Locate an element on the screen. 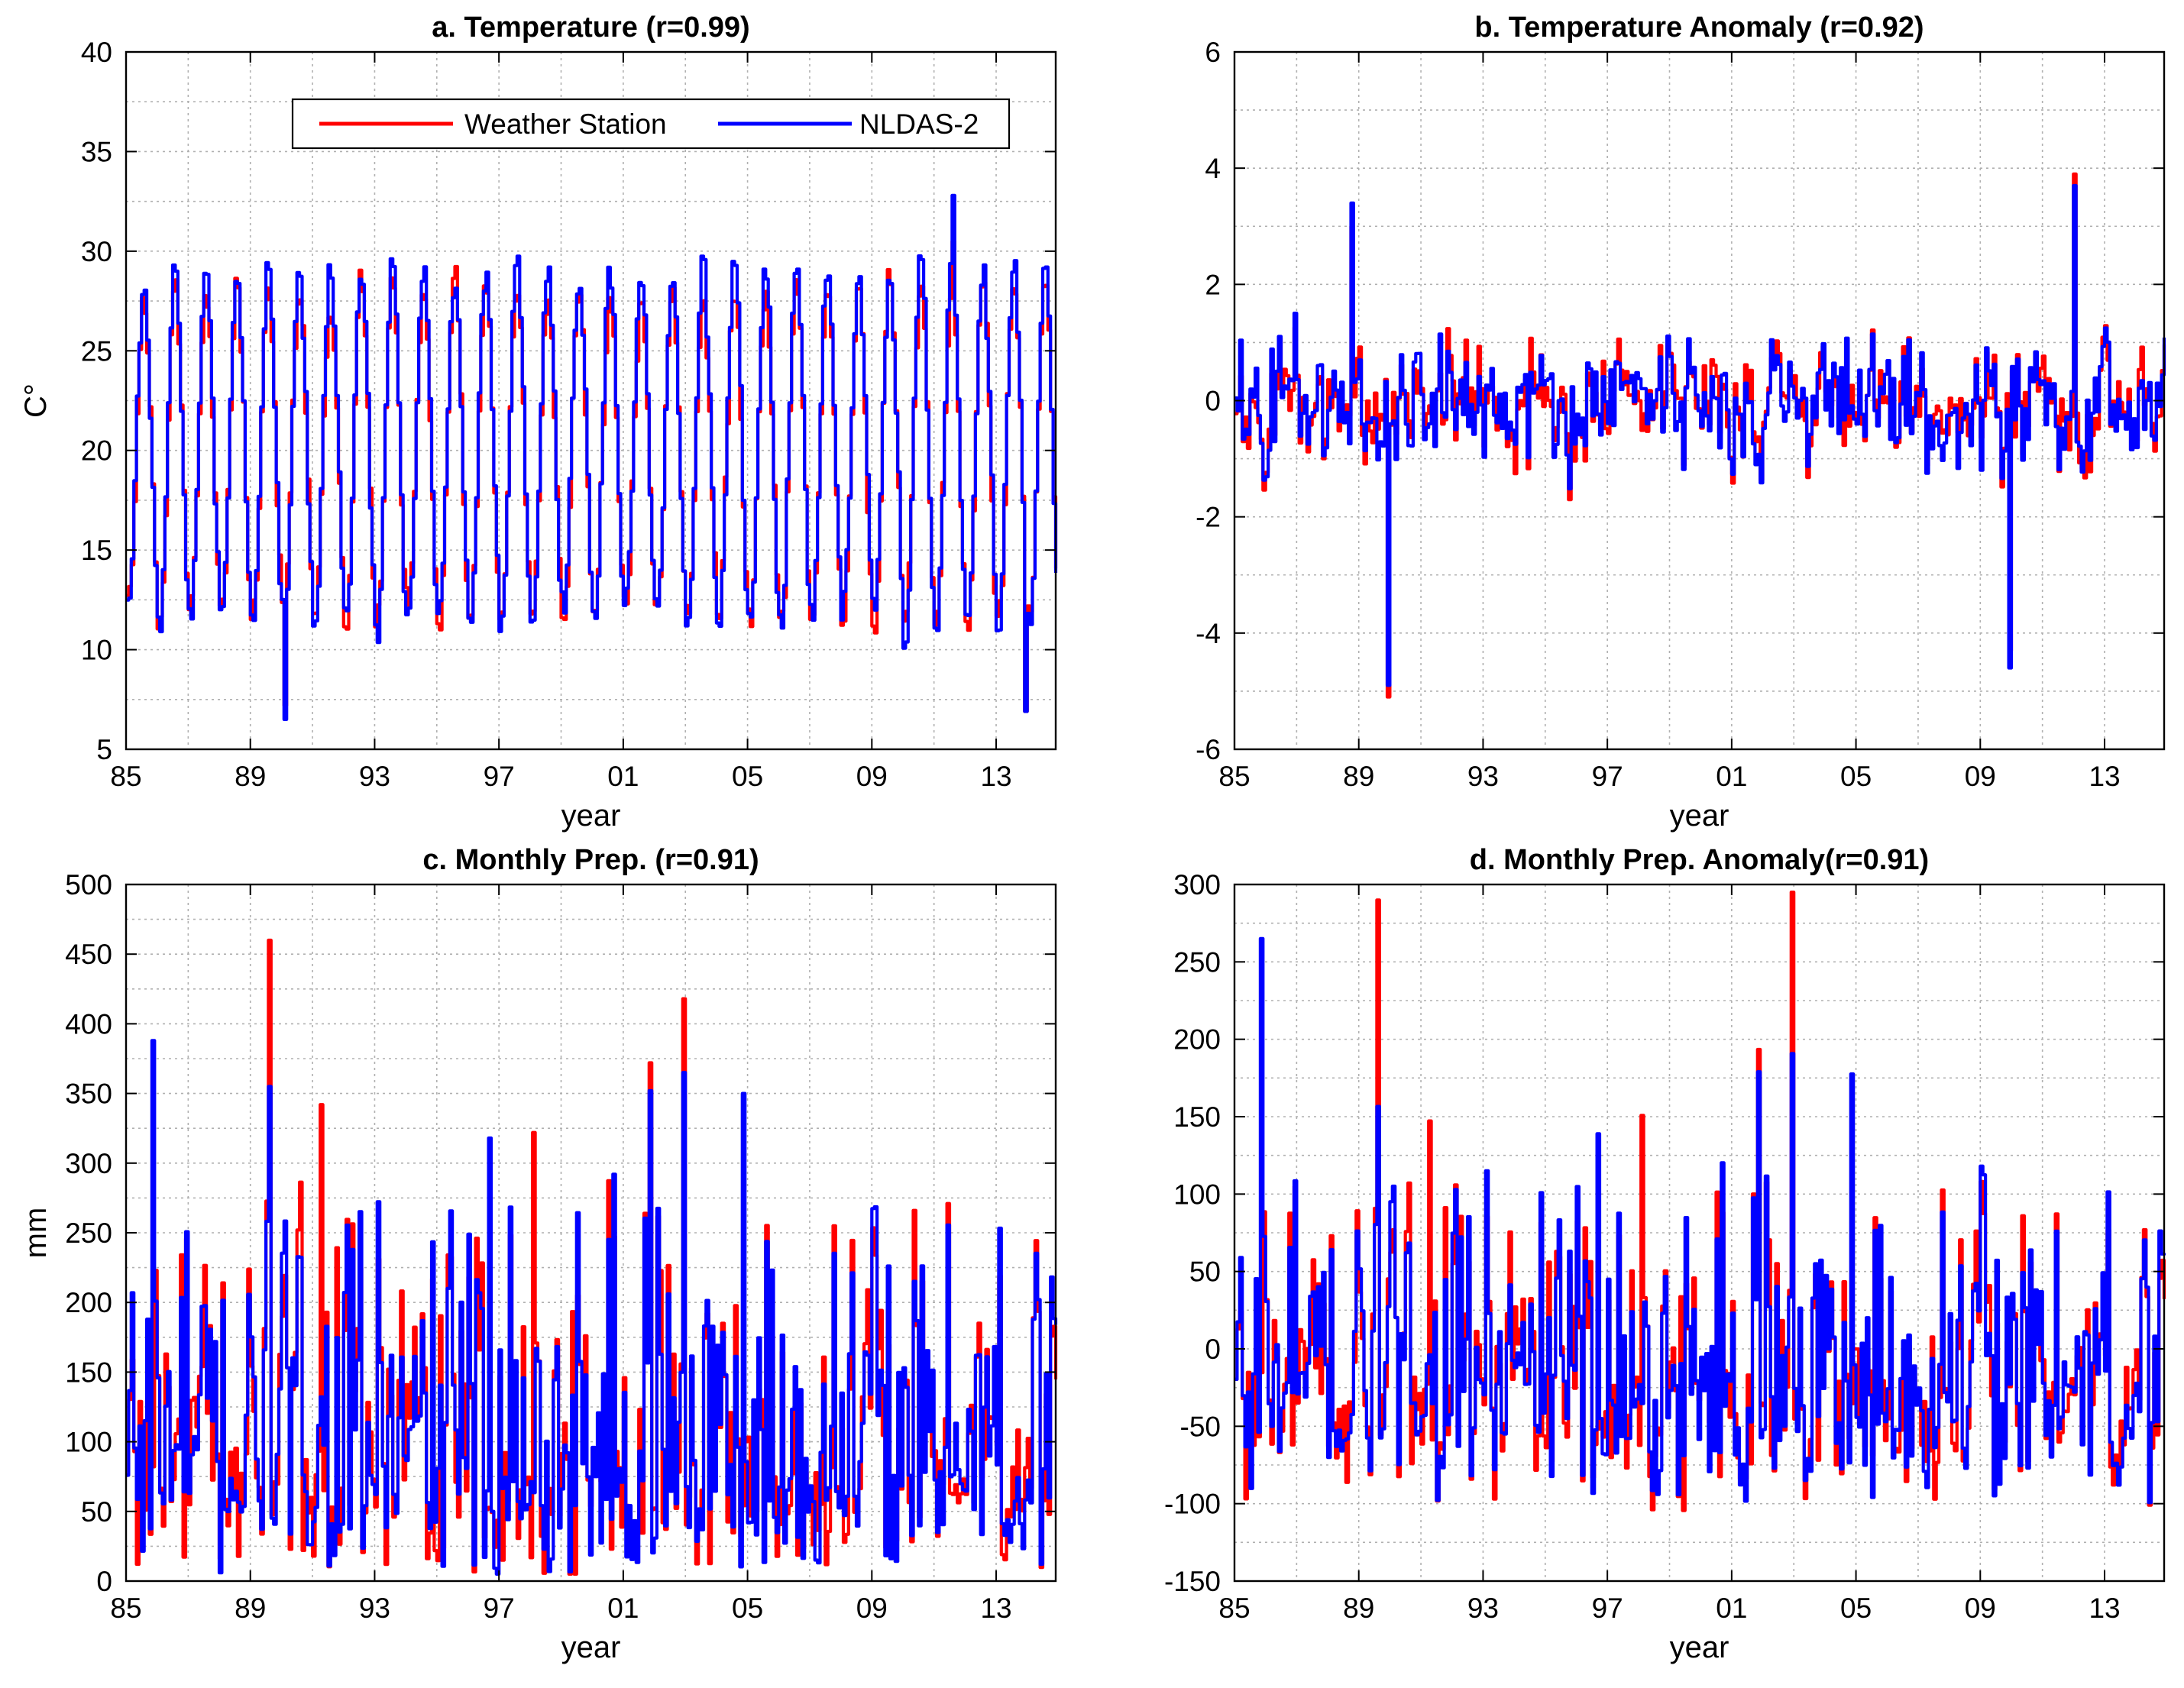 The height and width of the screenshot is (1688, 2184). y-tick-label: -6 is located at coordinates (1208, 749).